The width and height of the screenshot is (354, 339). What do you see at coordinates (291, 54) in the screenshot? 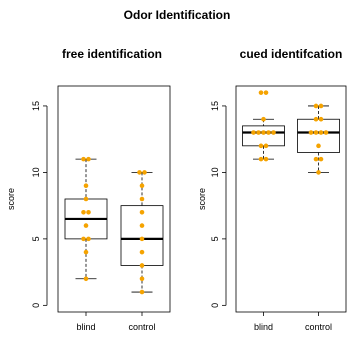
I see `panel-title: cued identifcation` at bounding box center [291, 54].